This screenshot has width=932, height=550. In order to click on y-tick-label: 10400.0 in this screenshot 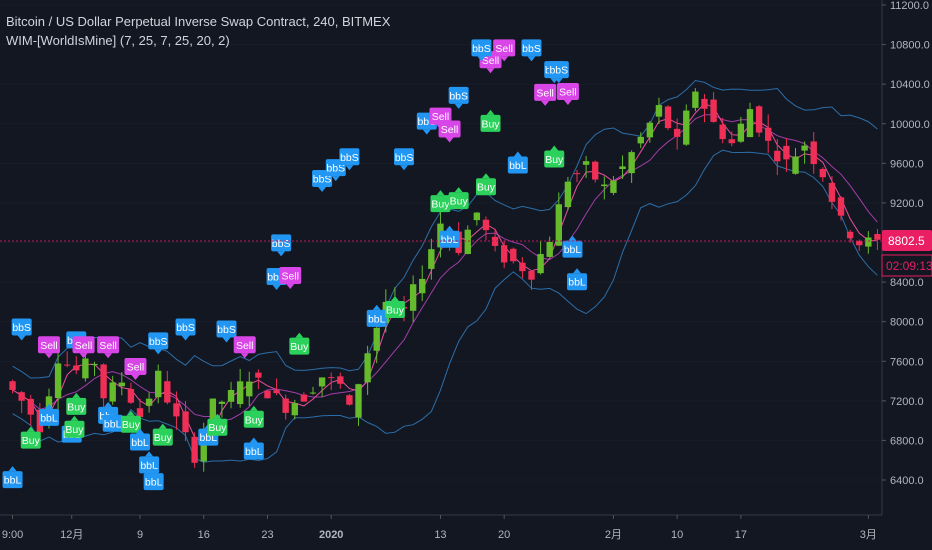, I will do `click(910, 85)`.